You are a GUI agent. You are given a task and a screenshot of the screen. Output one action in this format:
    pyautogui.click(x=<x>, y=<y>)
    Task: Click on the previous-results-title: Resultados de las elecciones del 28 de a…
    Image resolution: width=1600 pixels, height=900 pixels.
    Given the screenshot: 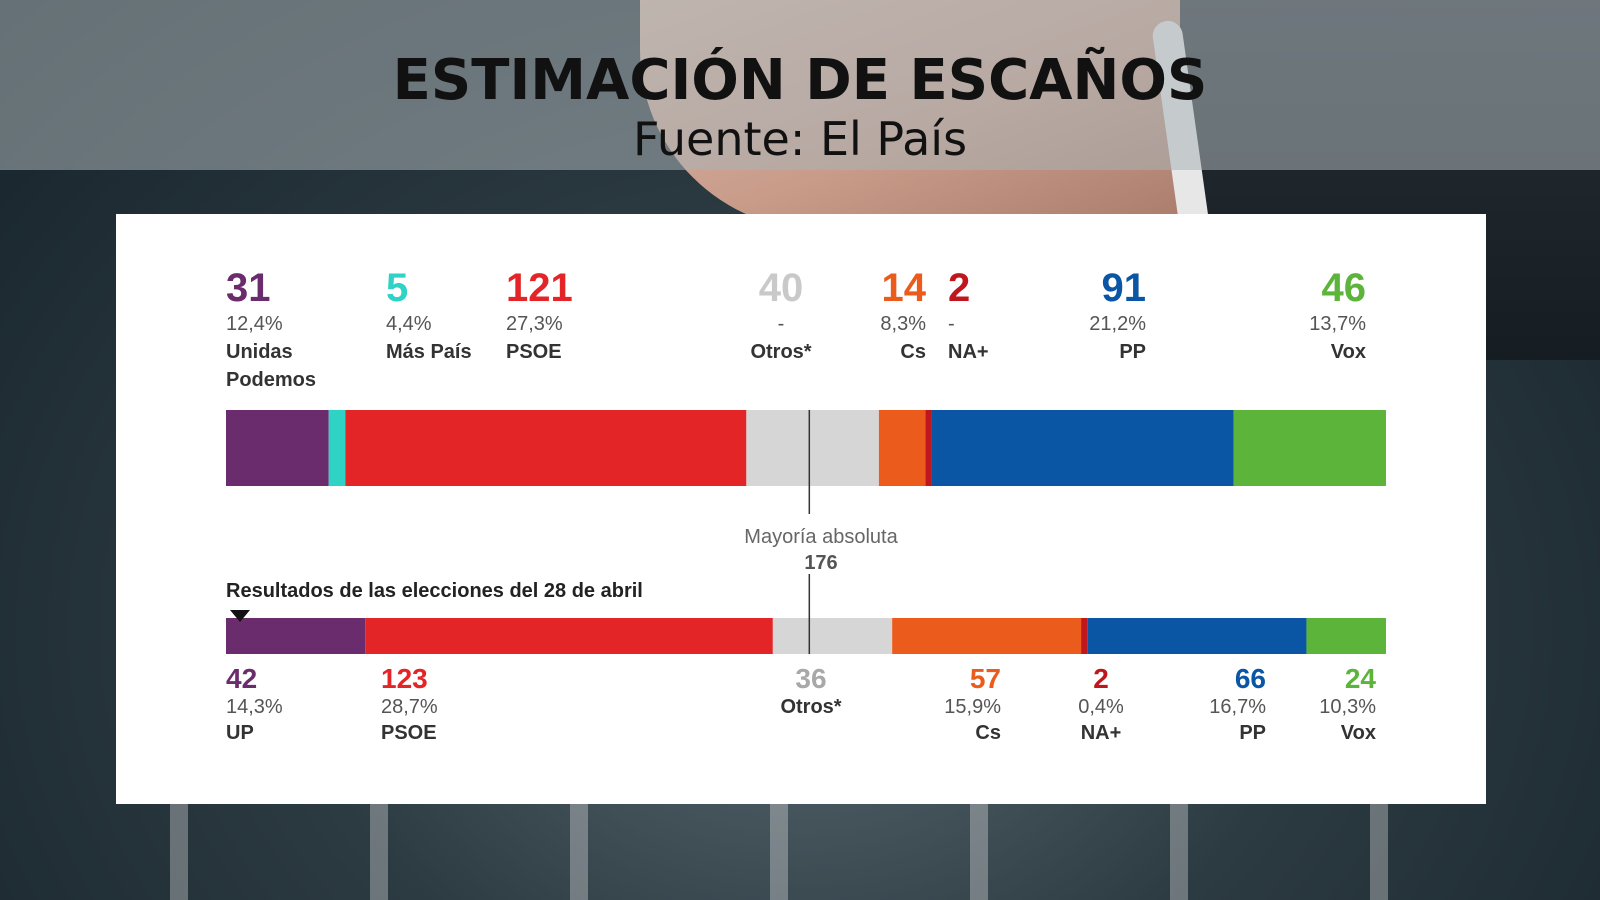 What is the action you would take?
    pyautogui.click(x=434, y=591)
    